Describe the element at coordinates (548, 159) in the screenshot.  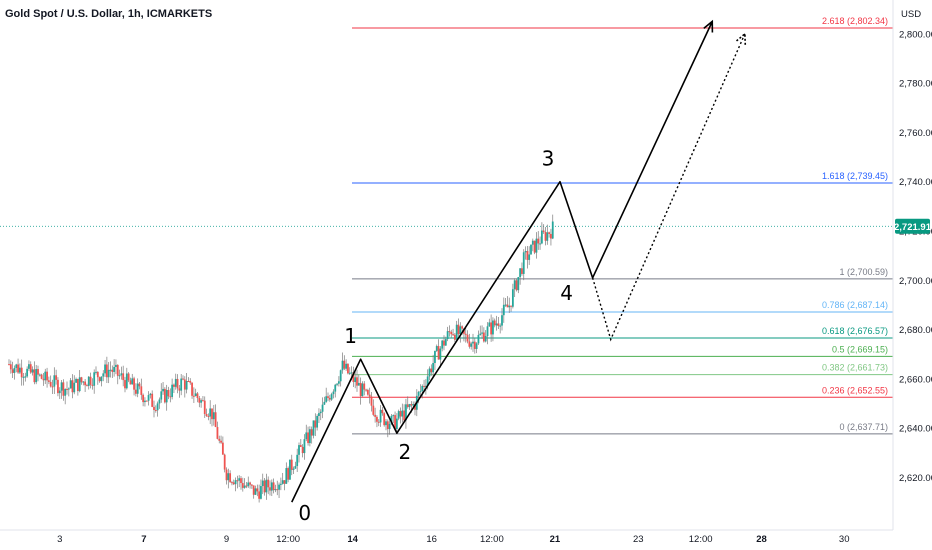
I see `wave-label: 3` at that location.